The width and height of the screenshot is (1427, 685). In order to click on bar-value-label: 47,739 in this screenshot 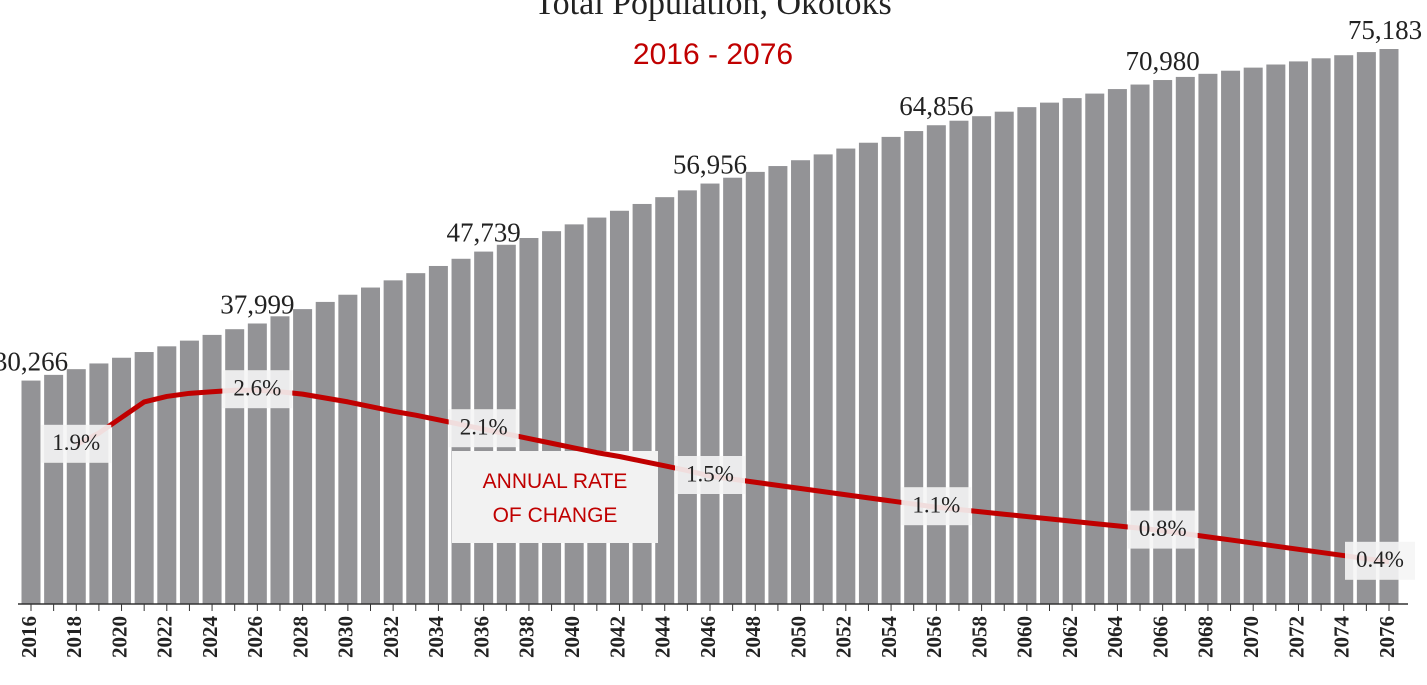, I will do `click(484, 233)`.